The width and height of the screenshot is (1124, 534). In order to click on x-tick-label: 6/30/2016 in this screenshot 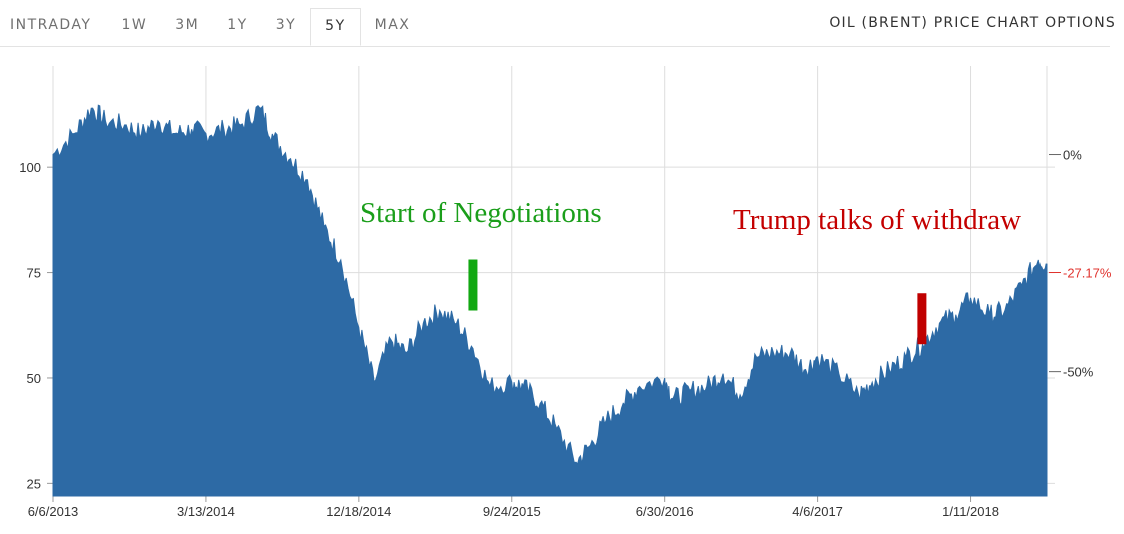, I will do `click(665, 511)`.